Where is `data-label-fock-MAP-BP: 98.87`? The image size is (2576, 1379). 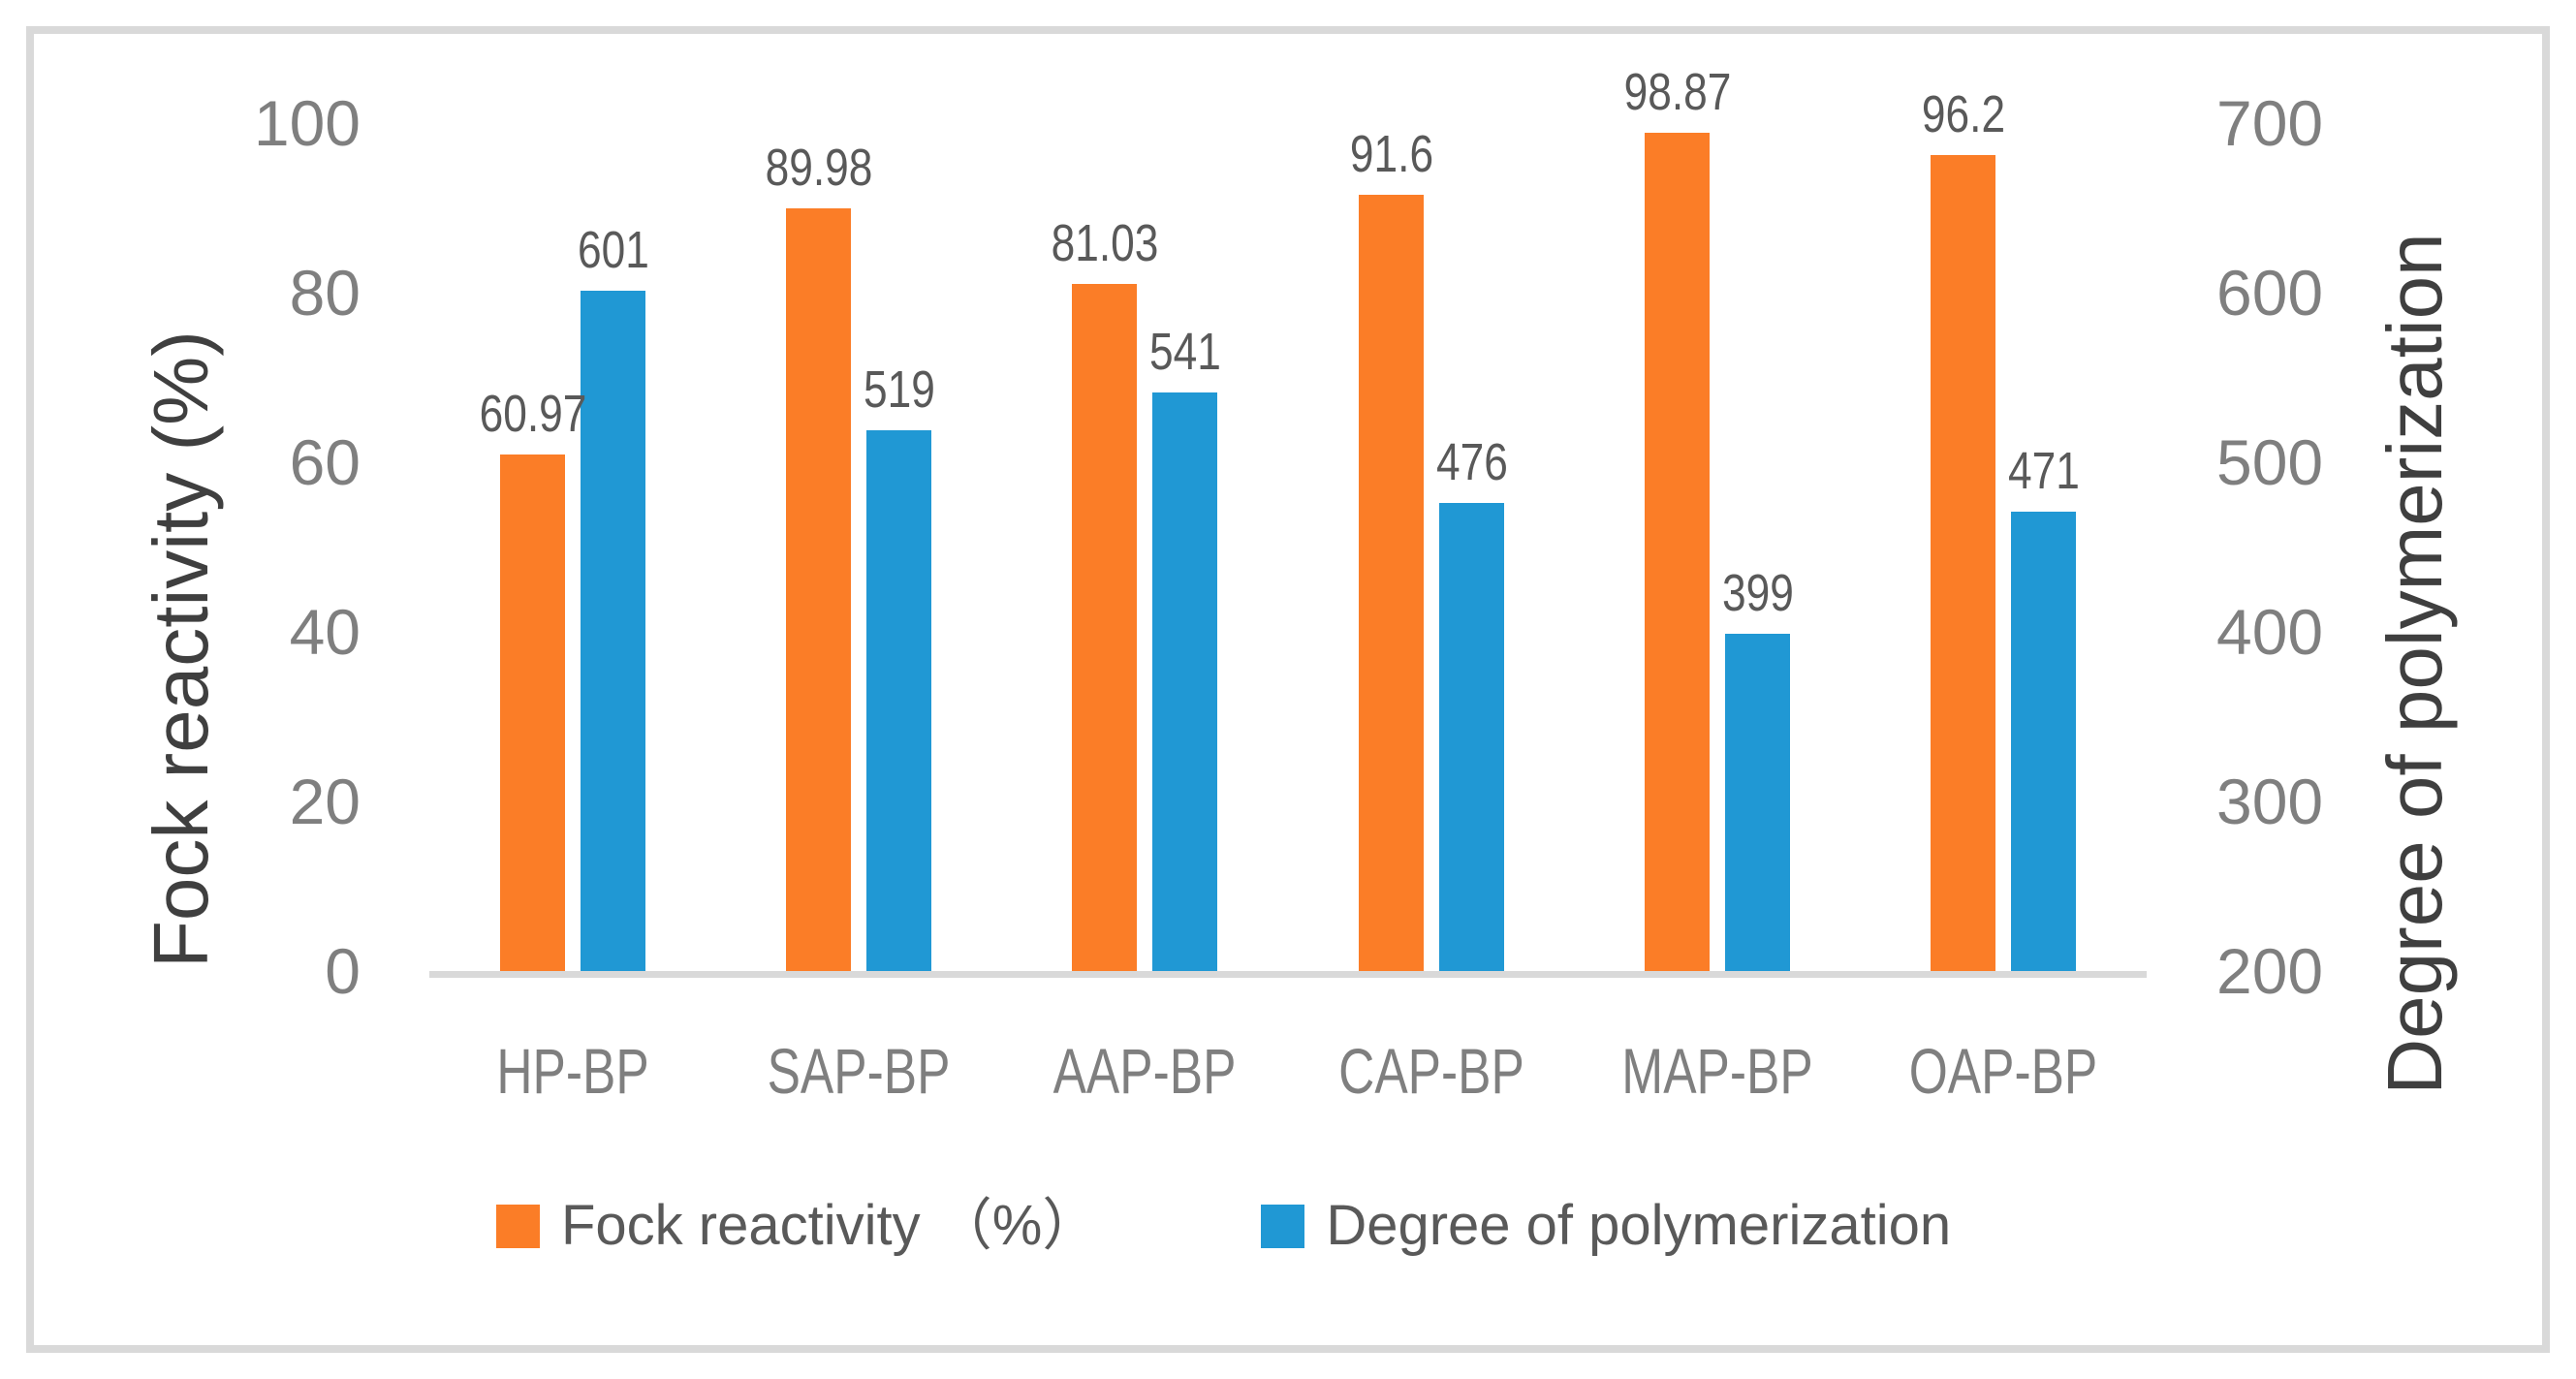 data-label-fock-MAP-BP: 98.87 is located at coordinates (1677, 91).